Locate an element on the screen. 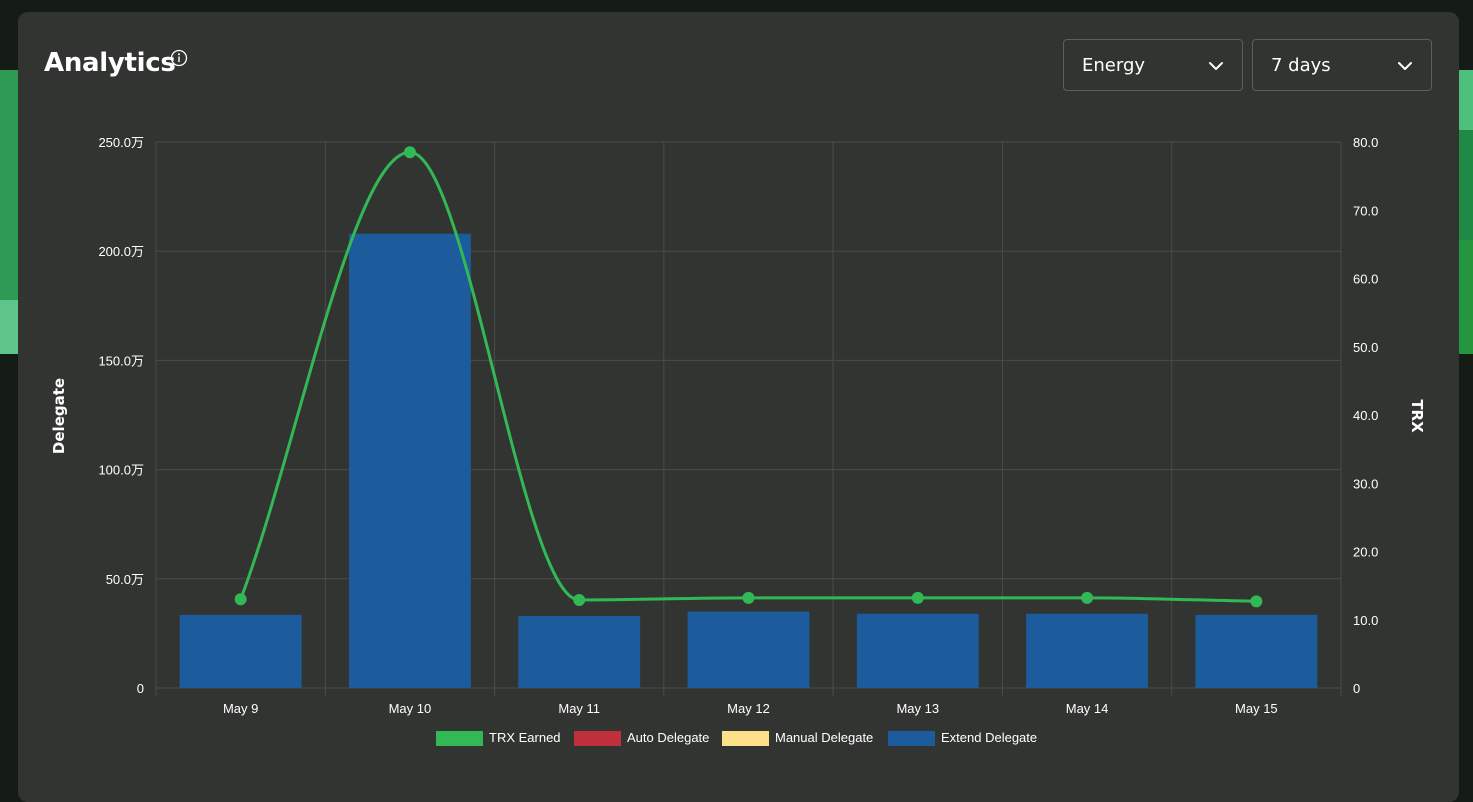 This screenshot has width=1473, height=802. y-left-tick-label: 150.0万 is located at coordinates (121, 360).